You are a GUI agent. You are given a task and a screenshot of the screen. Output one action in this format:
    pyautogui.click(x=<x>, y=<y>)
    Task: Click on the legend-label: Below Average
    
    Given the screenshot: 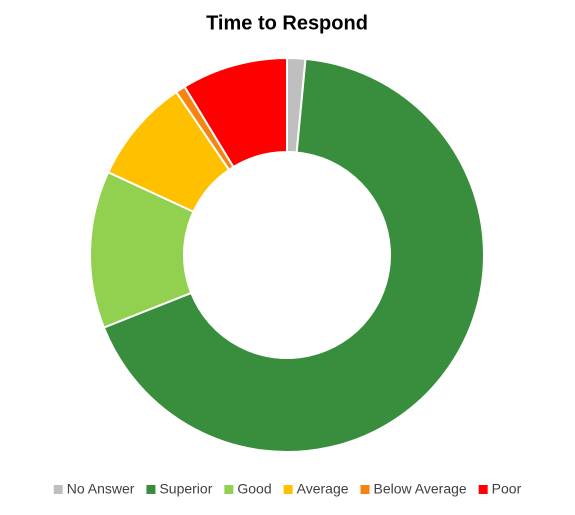 What is the action you would take?
    pyautogui.click(x=420, y=489)
    